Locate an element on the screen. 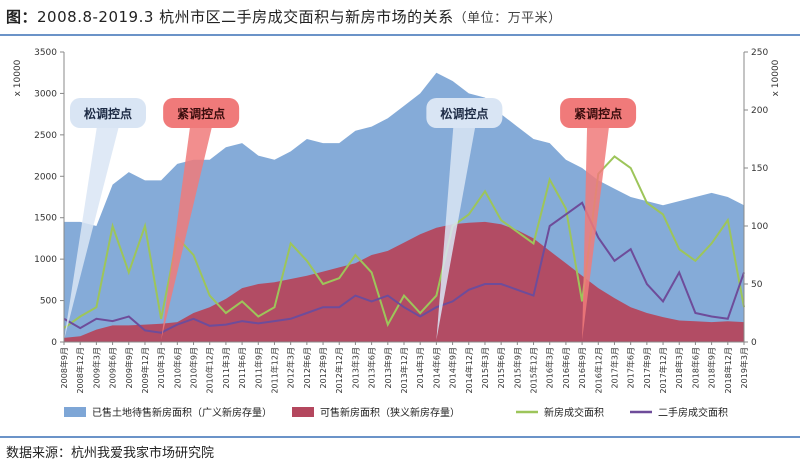  right-tick-label: 50 is located at coordinates (757, 285).